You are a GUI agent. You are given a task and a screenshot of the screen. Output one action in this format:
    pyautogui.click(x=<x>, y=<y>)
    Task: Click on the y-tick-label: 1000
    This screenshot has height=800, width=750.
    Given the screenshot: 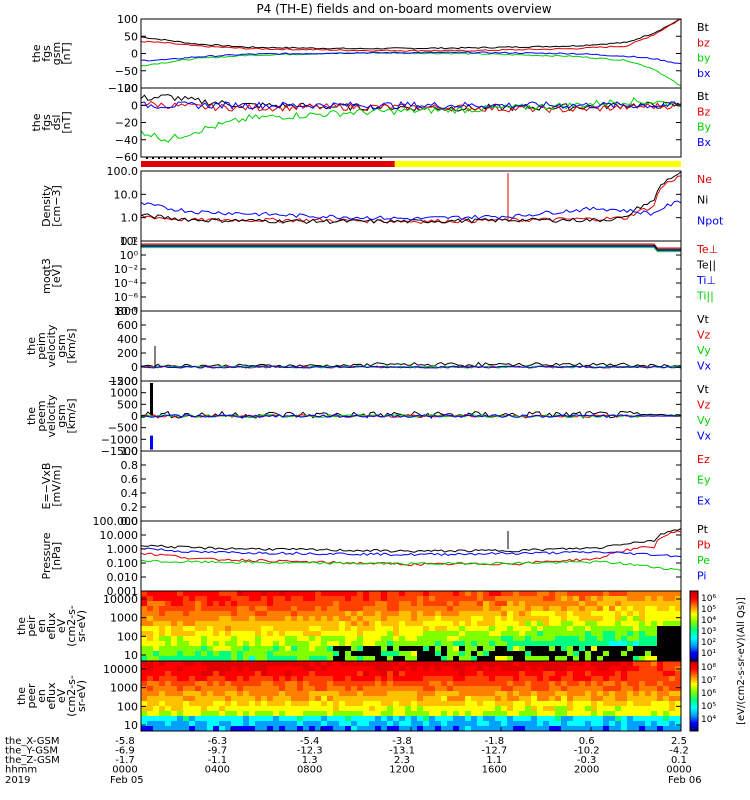 What is the action you would take?
    pyautogui.click(x=124, y=393)
    